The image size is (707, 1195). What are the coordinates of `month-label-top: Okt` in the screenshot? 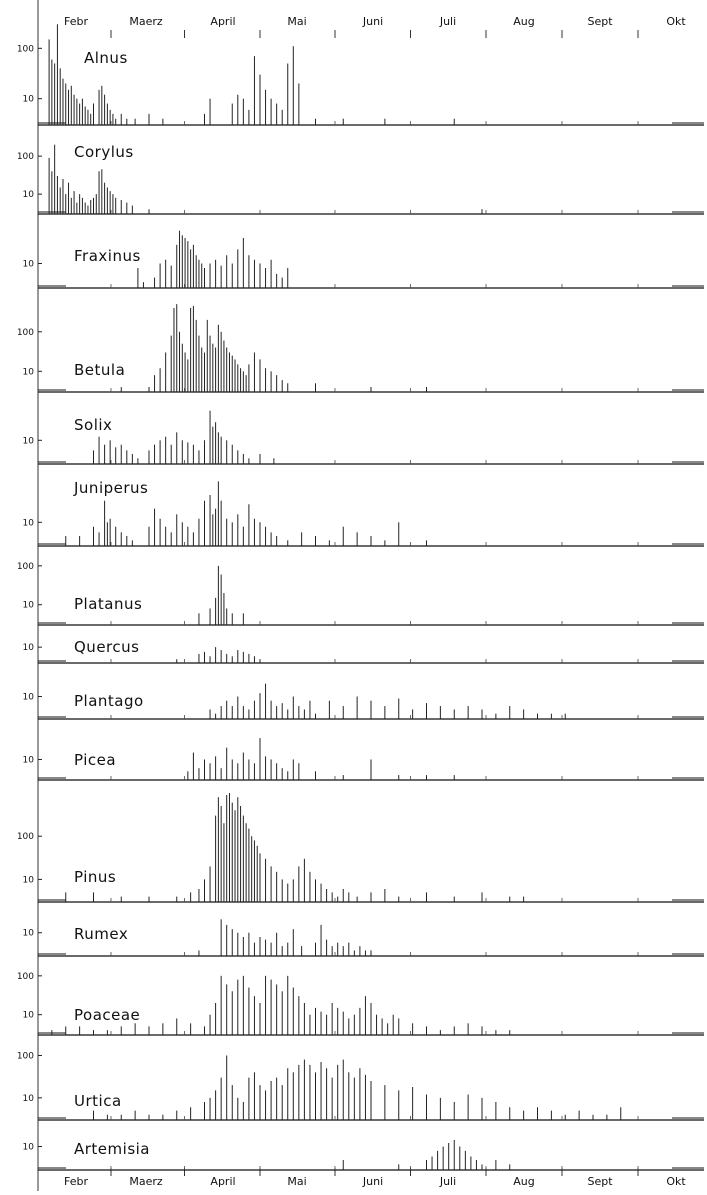 It's located at (676, 21).